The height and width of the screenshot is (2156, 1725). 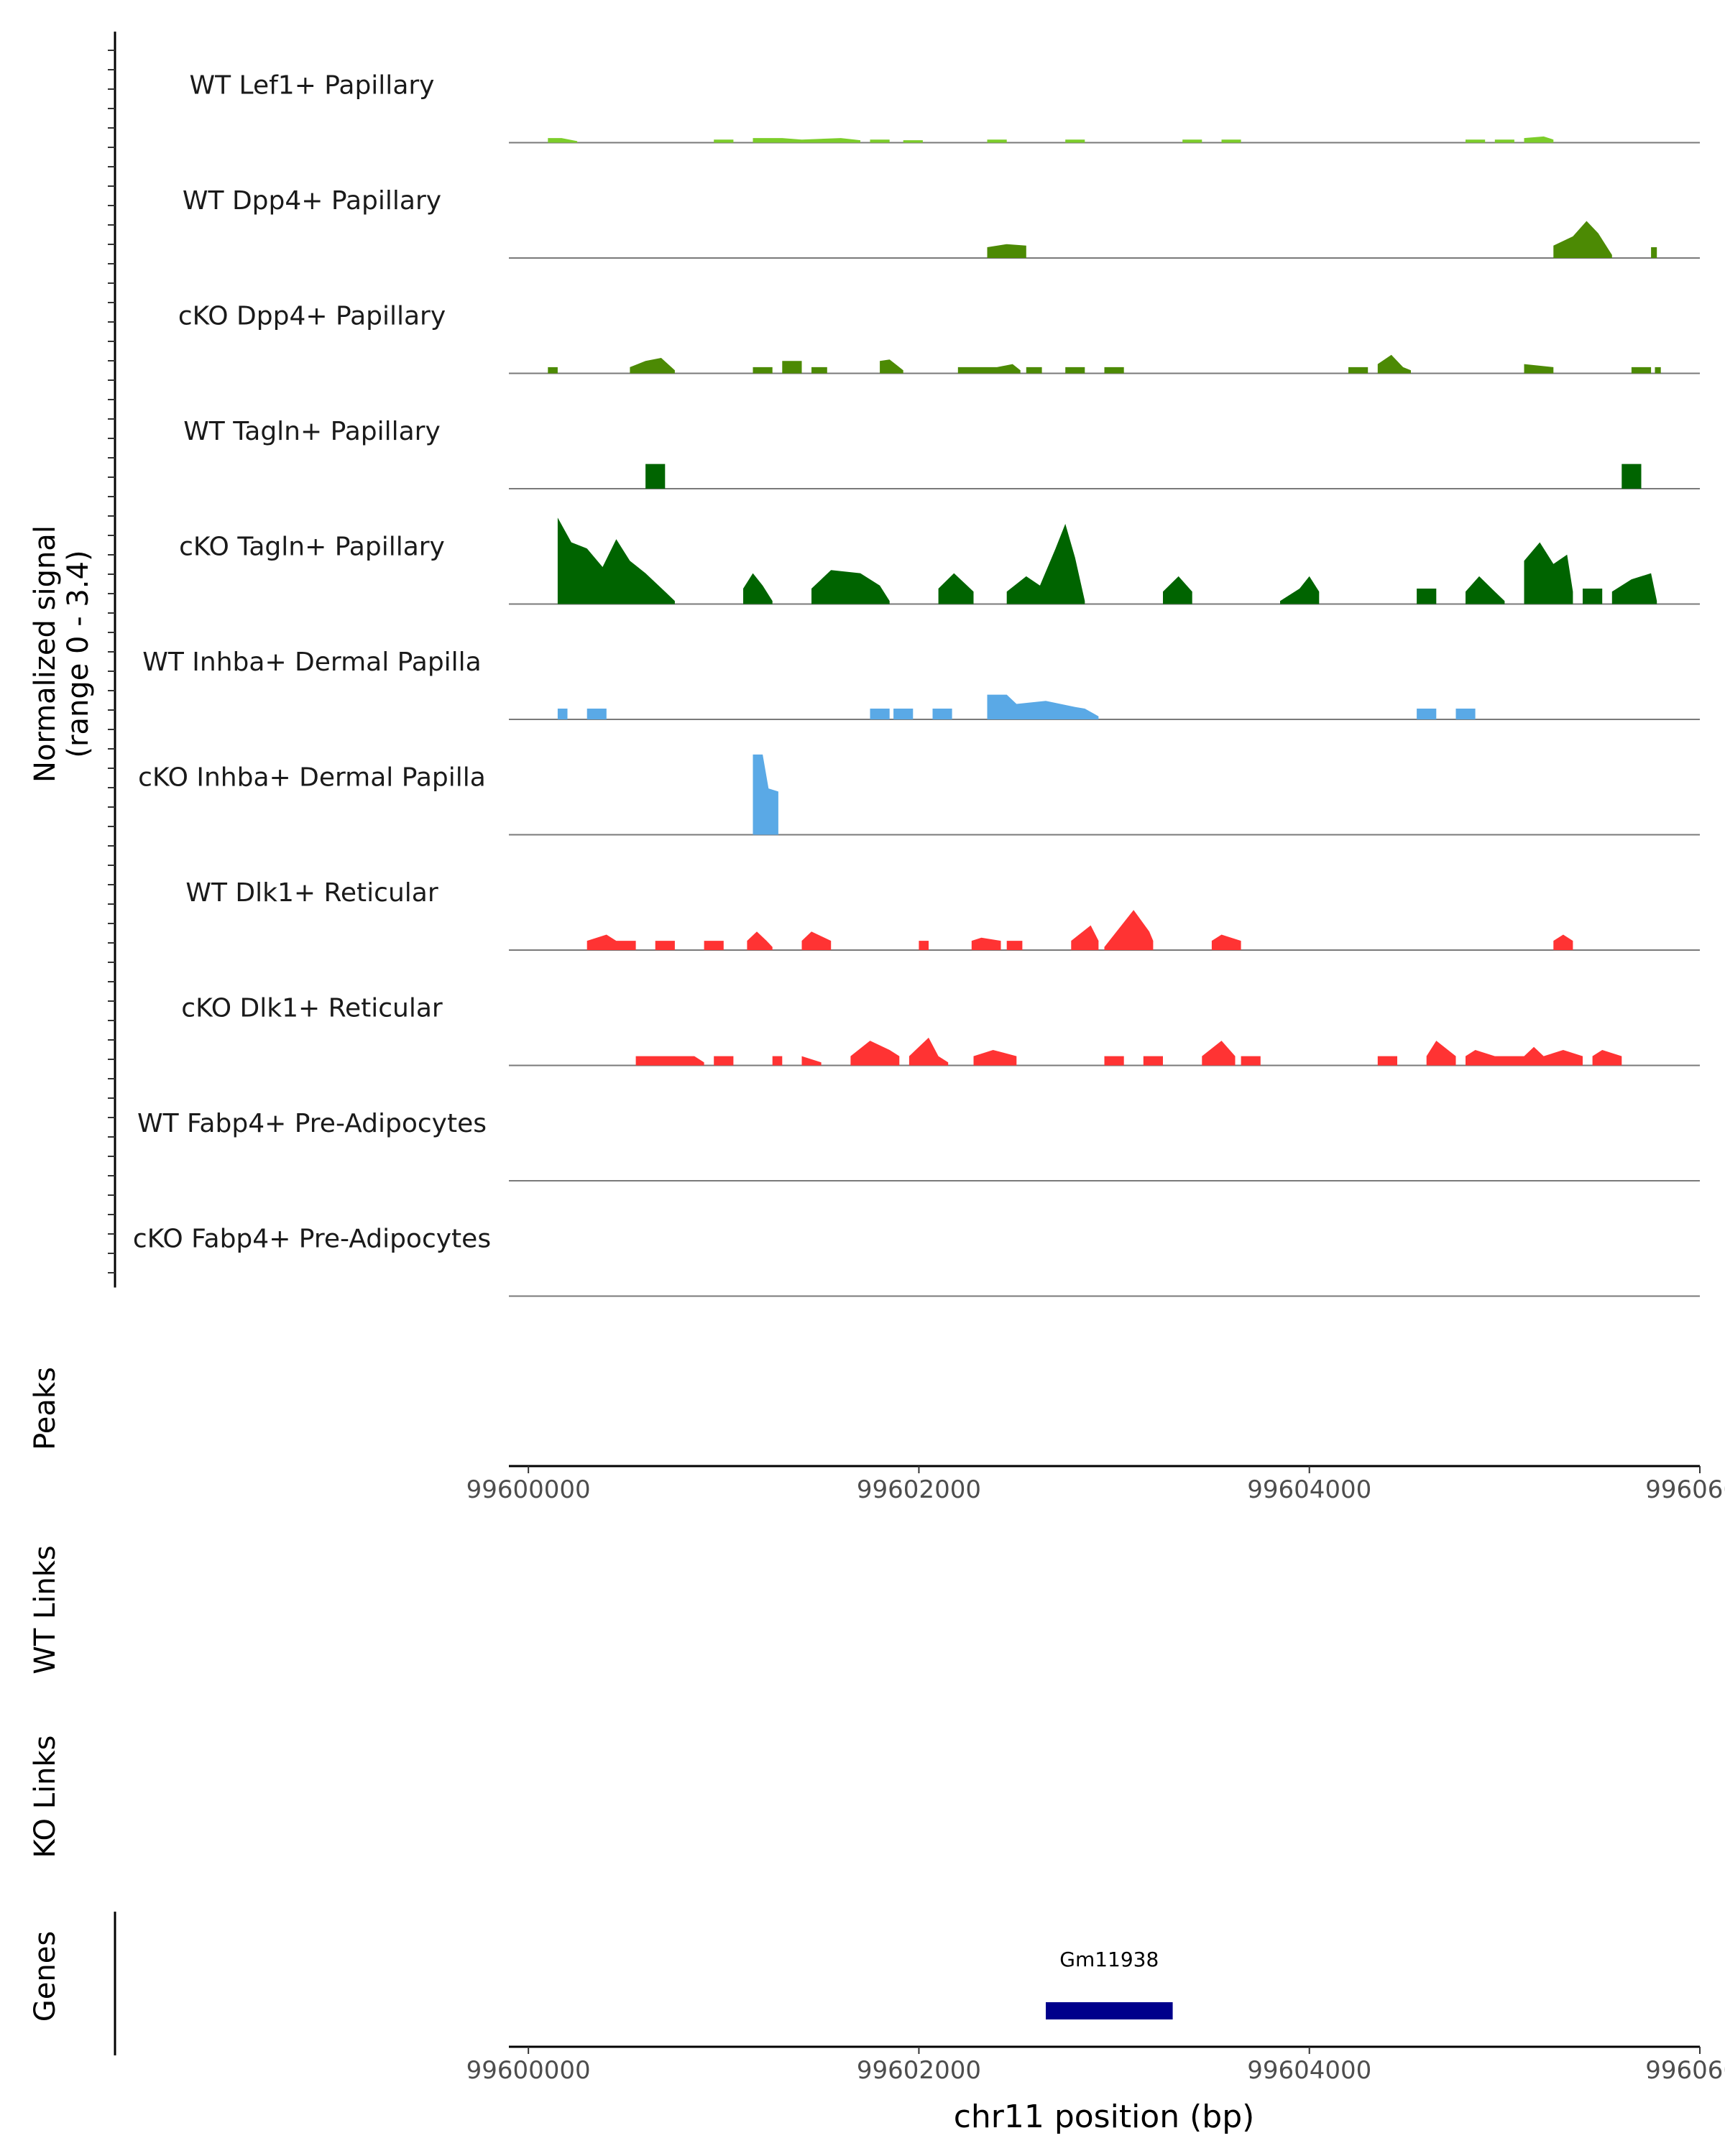 I want to click on genes-x-axis: 99600000 99602000 99604000 9960600, so click(x=1095, y=2065).